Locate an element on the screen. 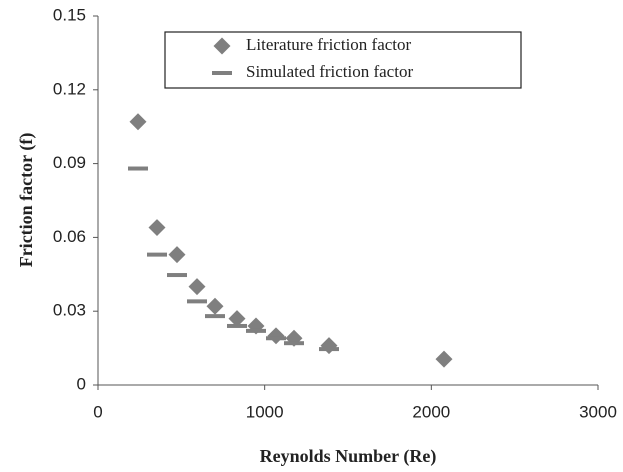 The height and width of the screenshot is (472, 623). y-tick-label: 0.15 is located at coordinates (69, 14).